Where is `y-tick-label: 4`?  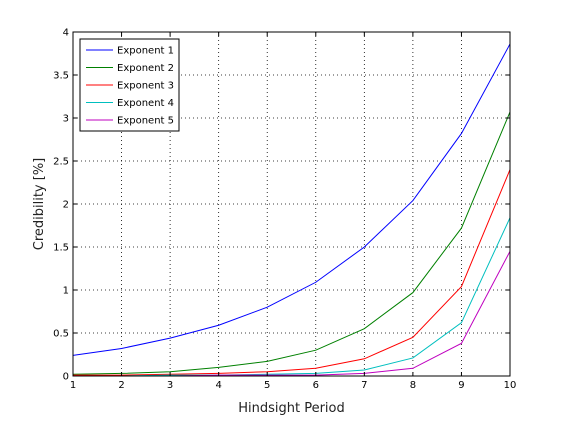
y-tick-label: 4 is located at coordinates (66, 33).